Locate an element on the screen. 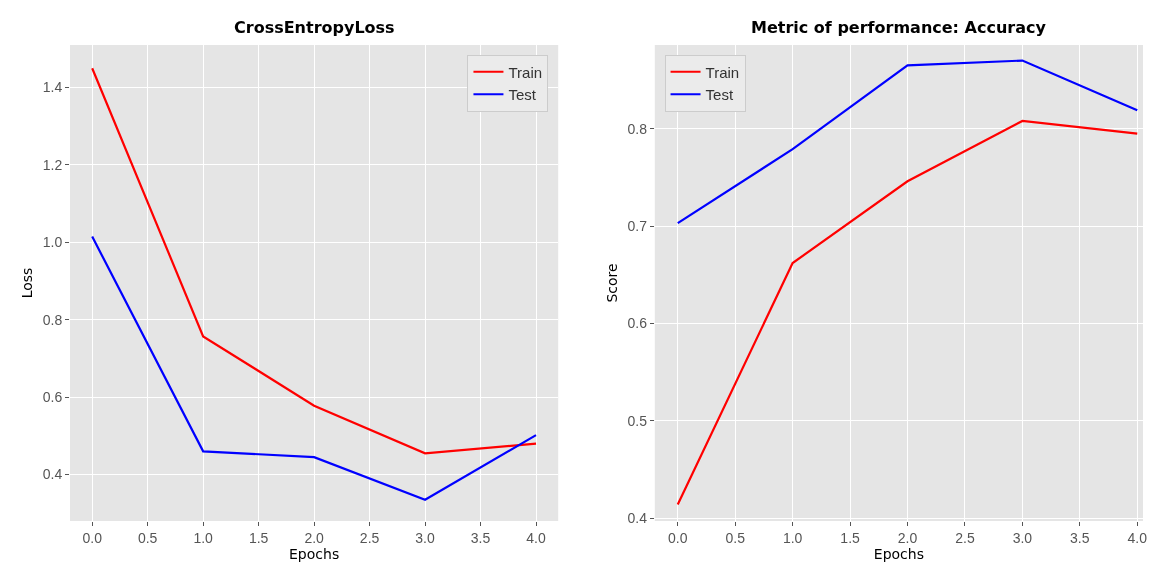  chart-title: Metric of performance: Accuracy is located at coordinates (899, 27).